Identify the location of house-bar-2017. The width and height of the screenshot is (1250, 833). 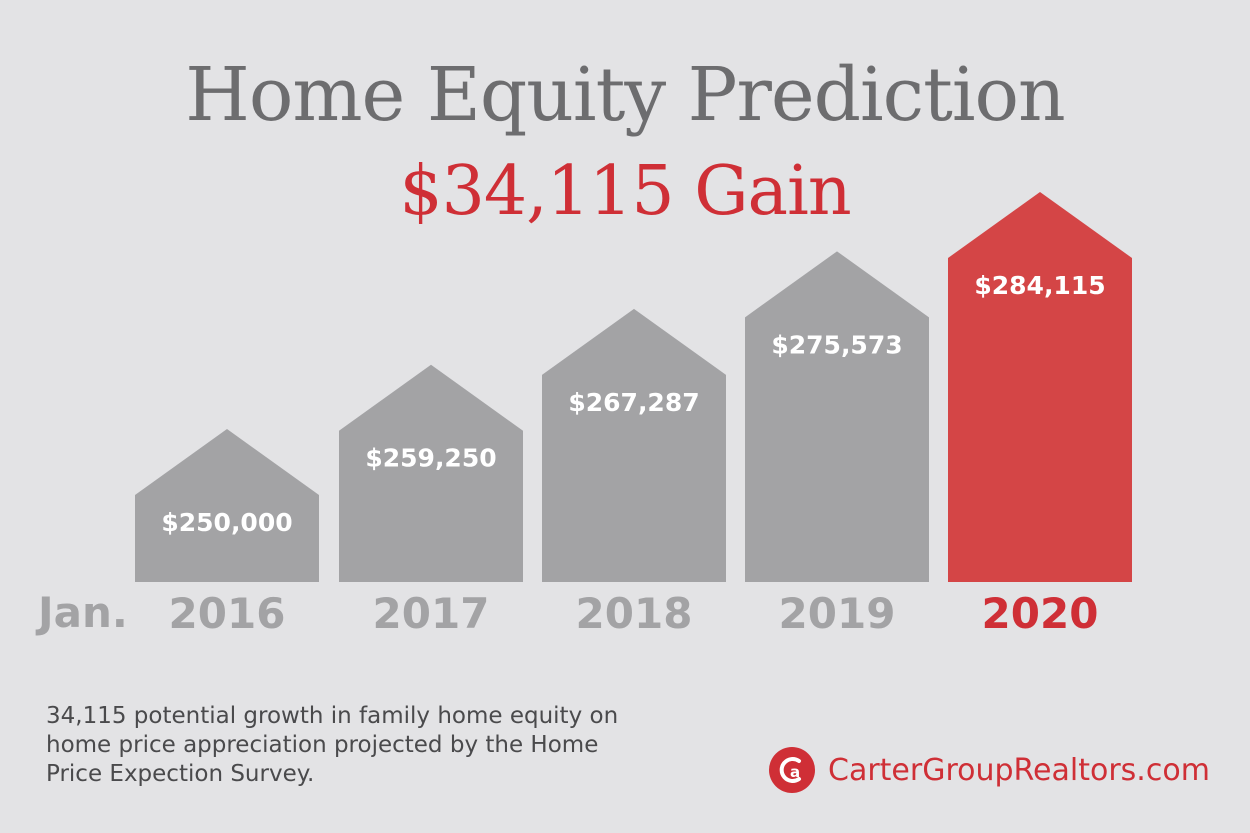
(431, 473).